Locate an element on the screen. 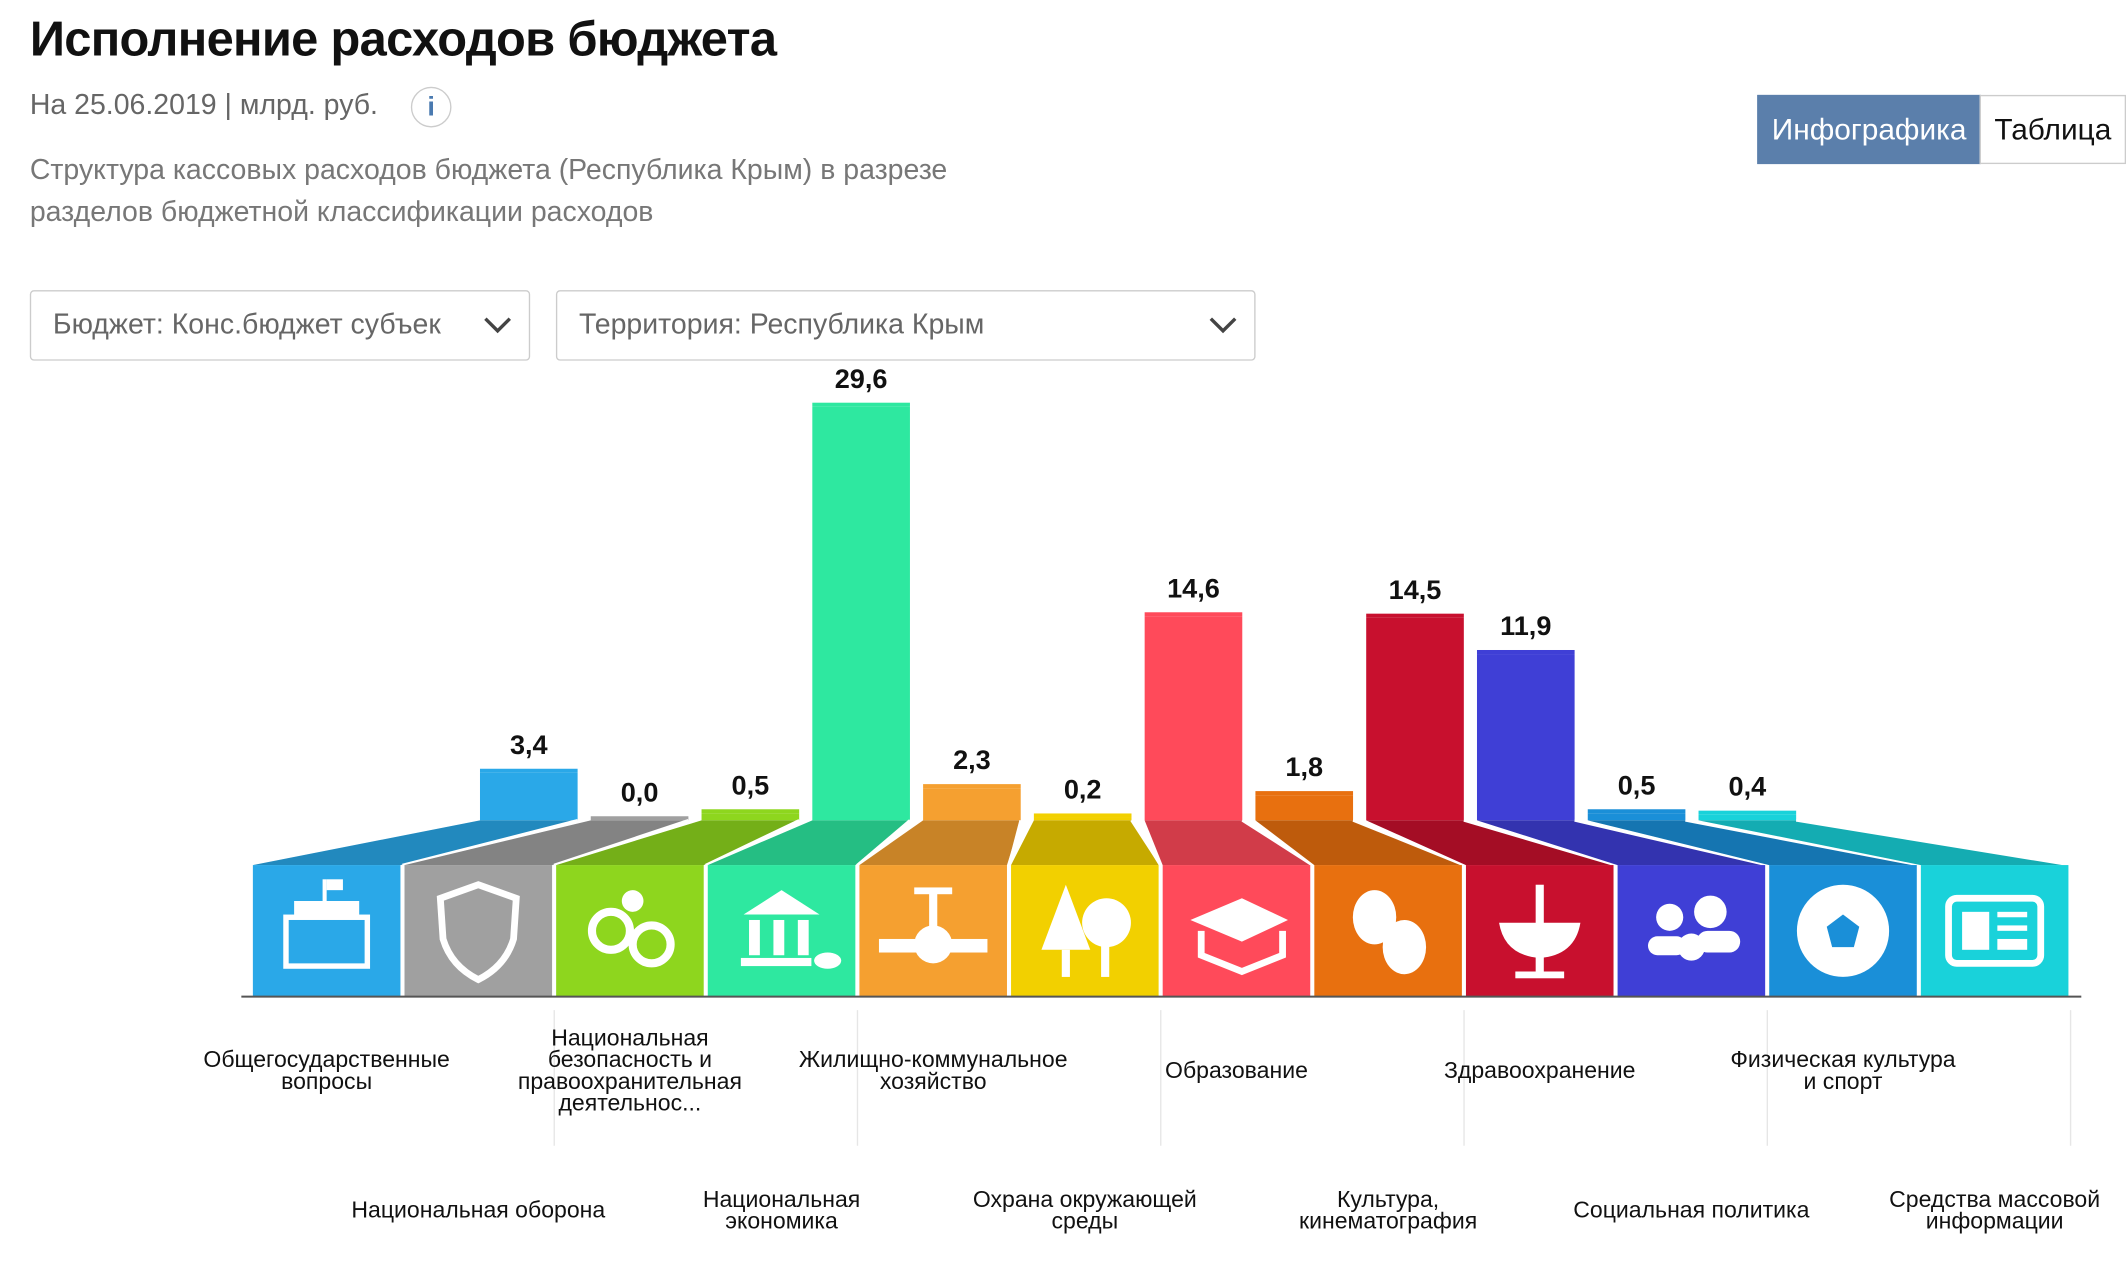 Image resolution: width=2126 pixels, height=1278 pixels. category-label: Здравоохранение is located at coordinates (1539, 1070).